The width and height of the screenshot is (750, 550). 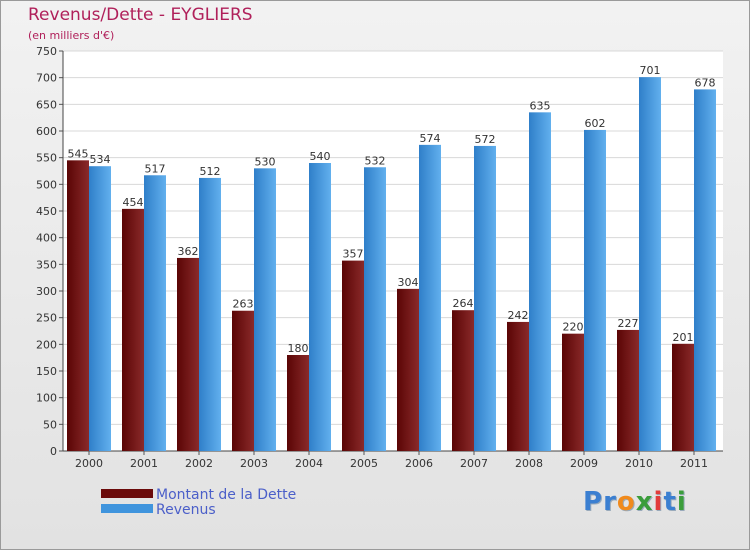 I want to click on y-tick-label: 700, so click(x=46, y=78).